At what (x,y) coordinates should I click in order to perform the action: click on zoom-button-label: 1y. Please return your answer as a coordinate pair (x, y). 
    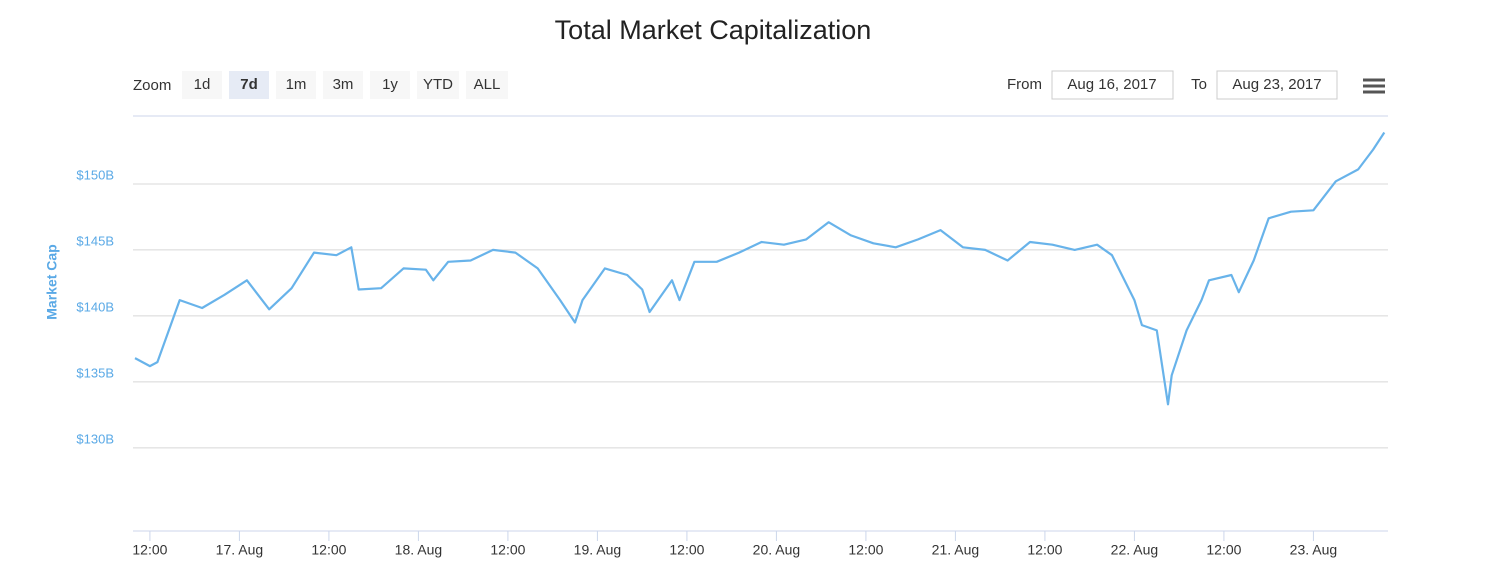
    Looking at the image, I should click on (390, 84).